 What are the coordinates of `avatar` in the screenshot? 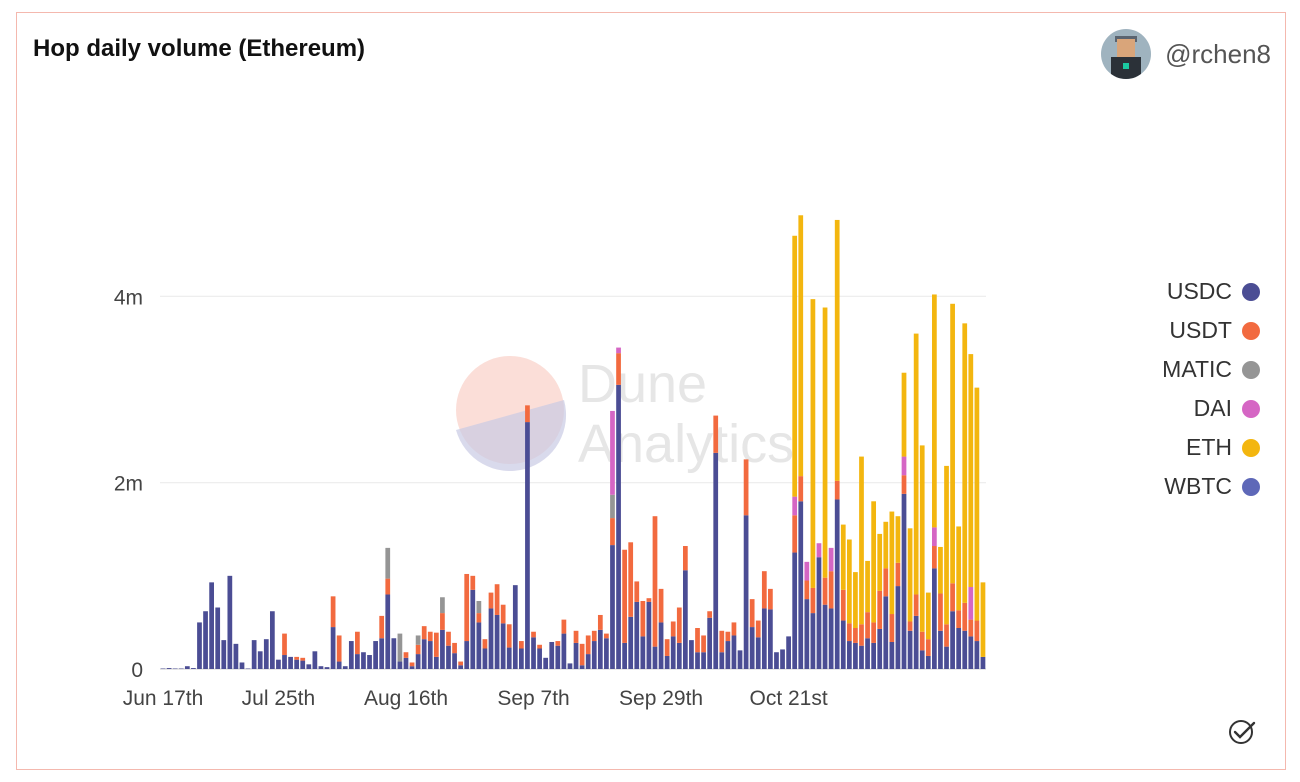 It's located at (1126, 54).